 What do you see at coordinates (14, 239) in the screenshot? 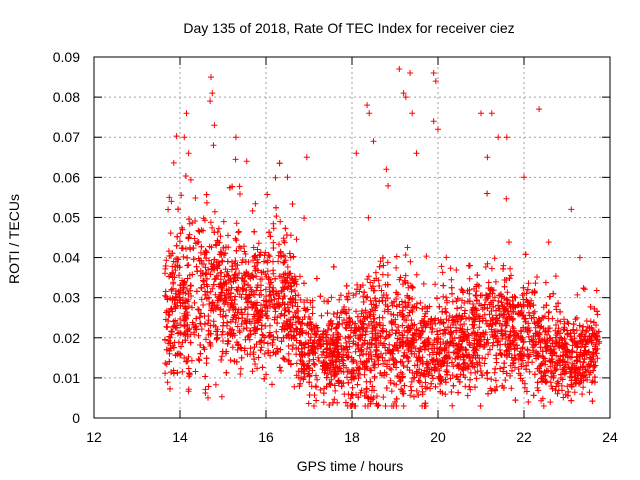
I see `y-axis-label: ROTI / TECUs` at bounding box center [14, 239].